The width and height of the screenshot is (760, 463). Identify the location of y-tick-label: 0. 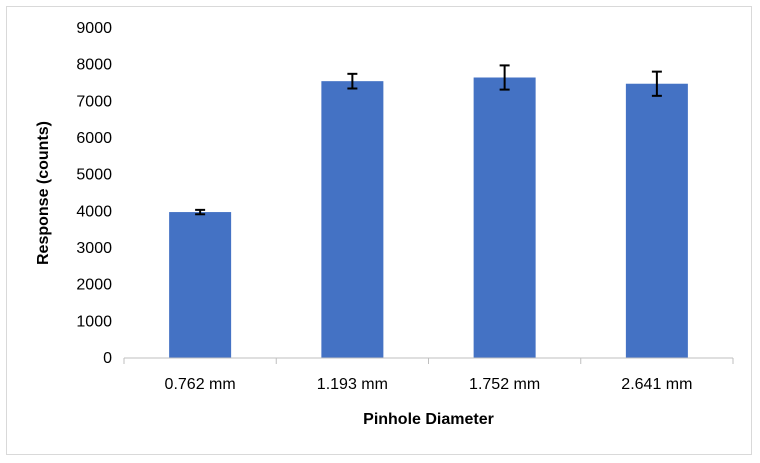
(107, 358).